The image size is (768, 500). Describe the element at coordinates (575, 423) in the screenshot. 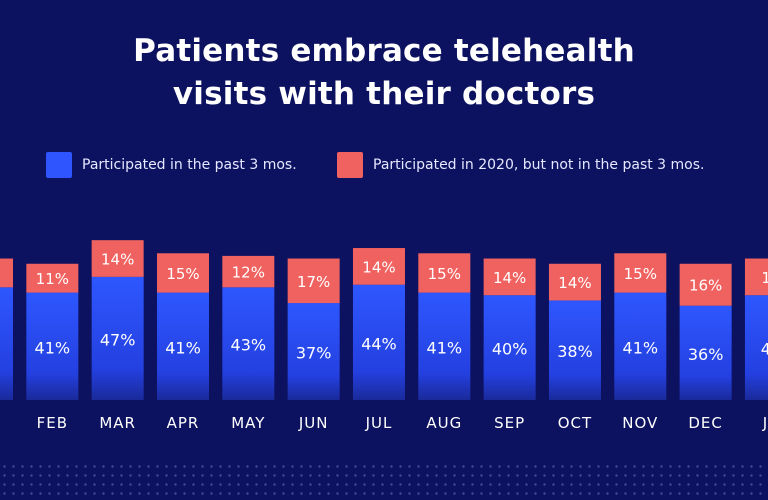

I see `x-tick-label-oct-9: OCT` at that location.